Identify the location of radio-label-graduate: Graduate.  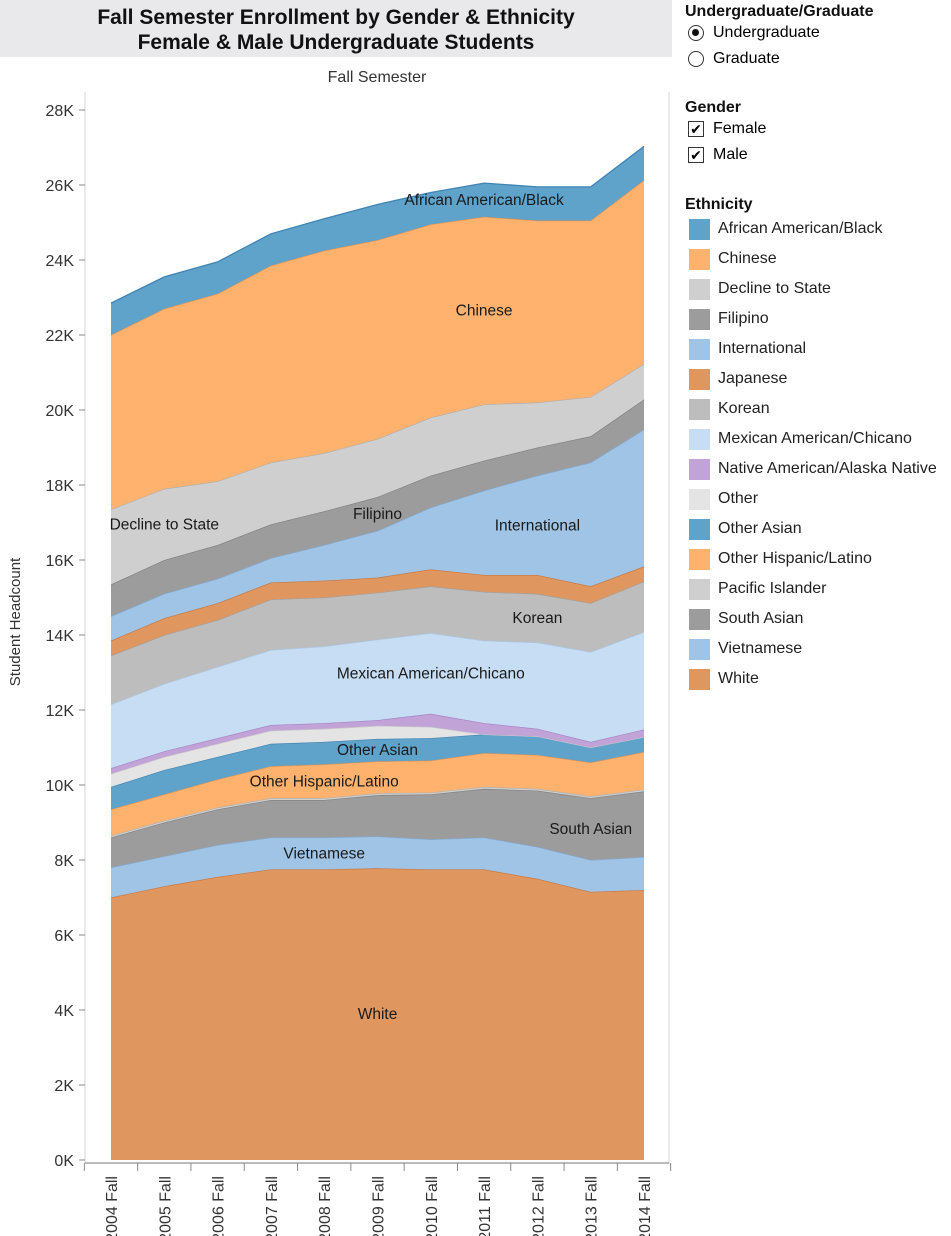
(746, 58).